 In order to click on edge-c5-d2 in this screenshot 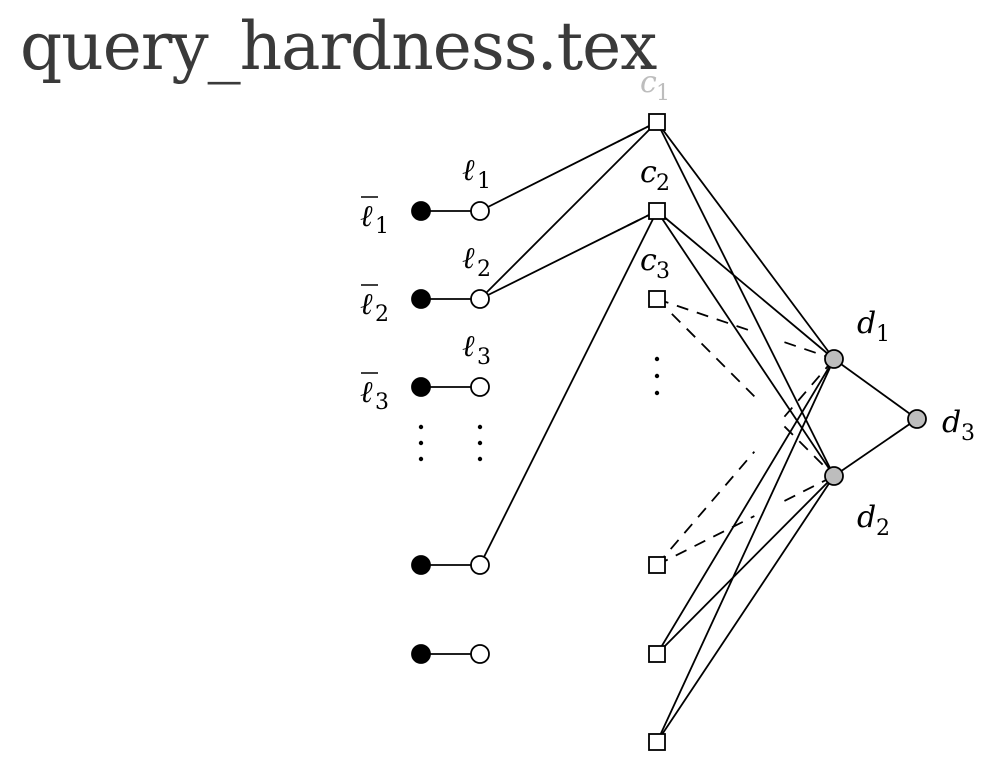, I will do `click(745, 565)`.